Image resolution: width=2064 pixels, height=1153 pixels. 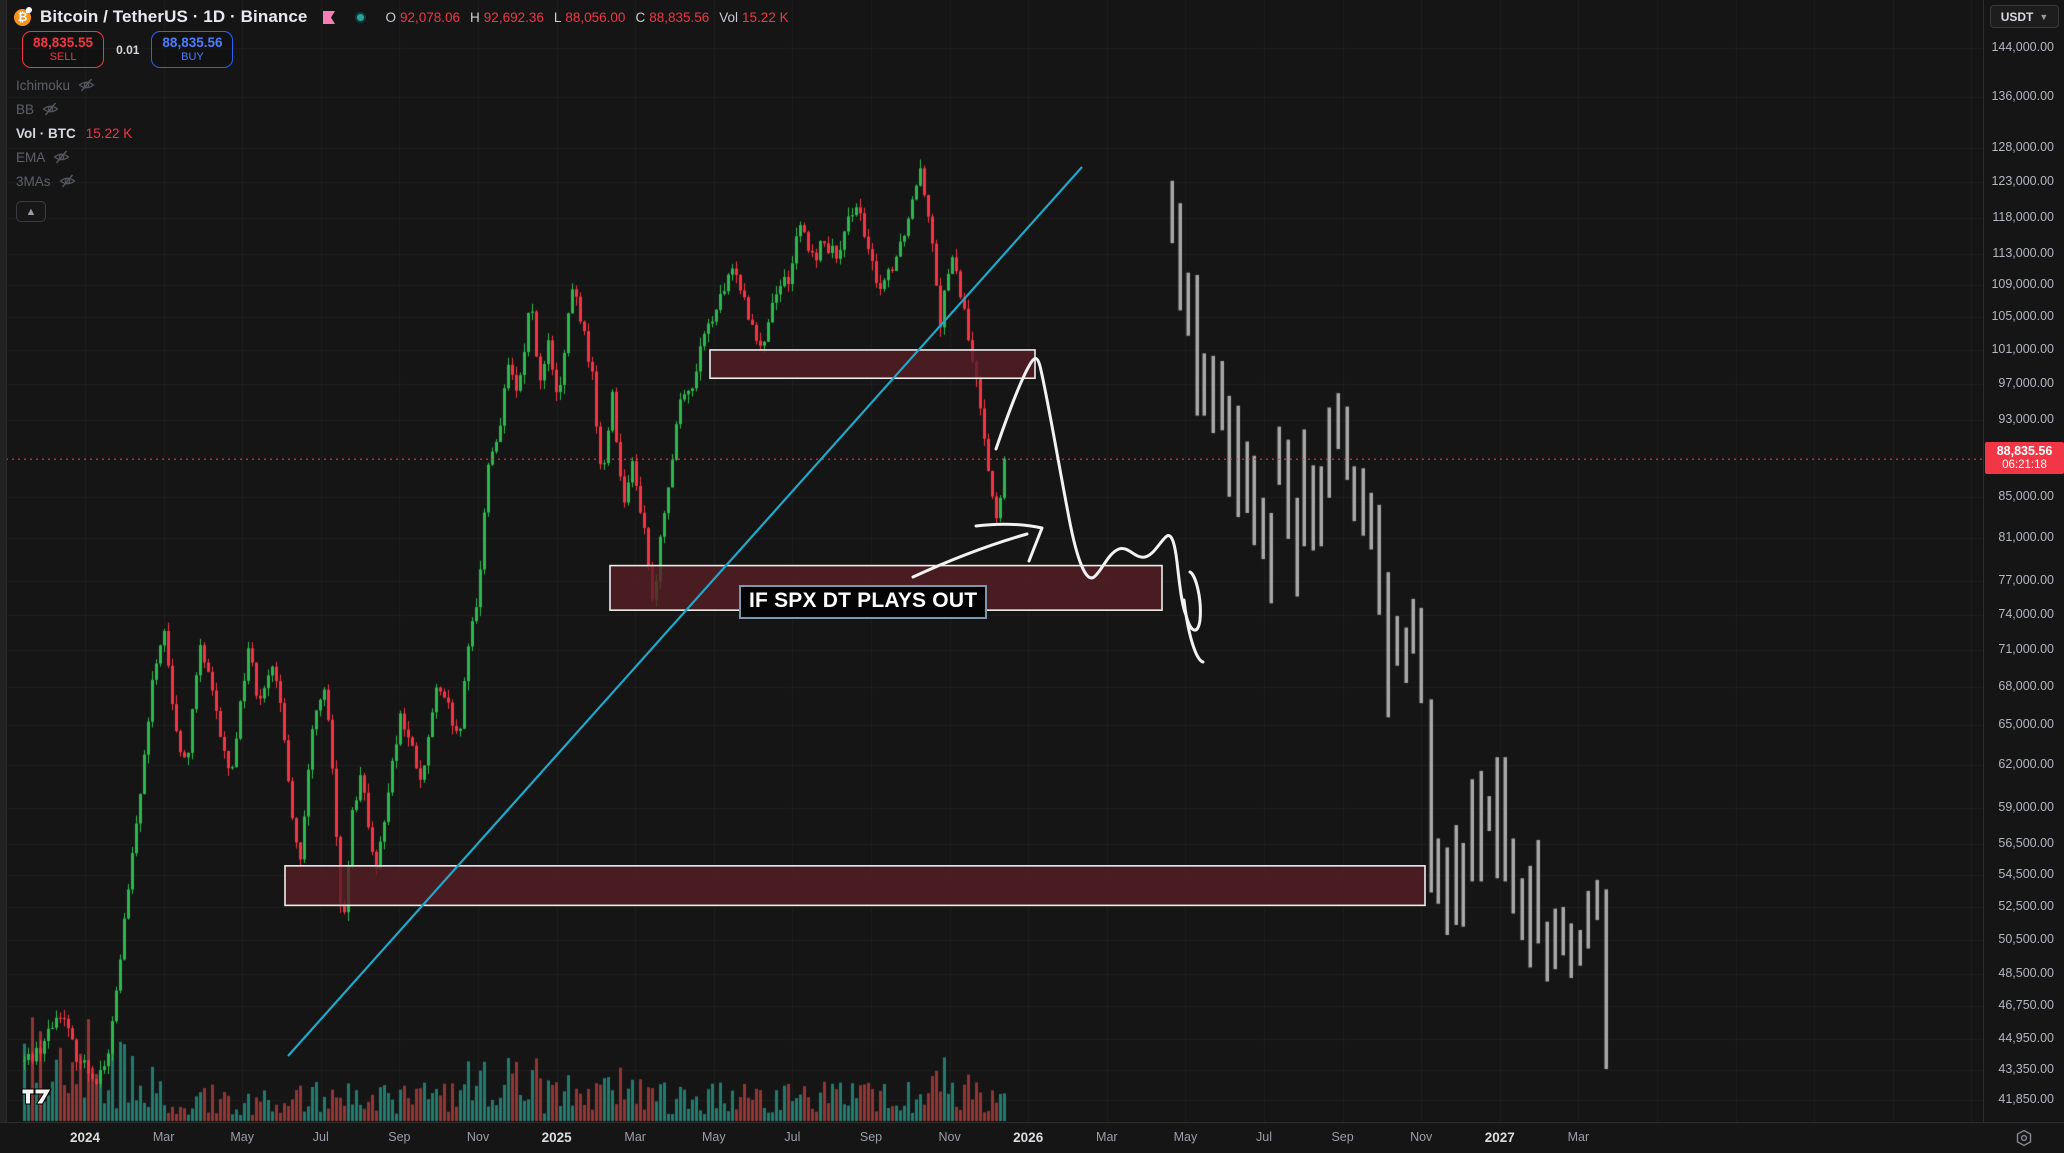 What do you see at coordinates (192, 42) in the screenshot?
I see `buy-price: 88,835.56` at bounding box center [192, 42].